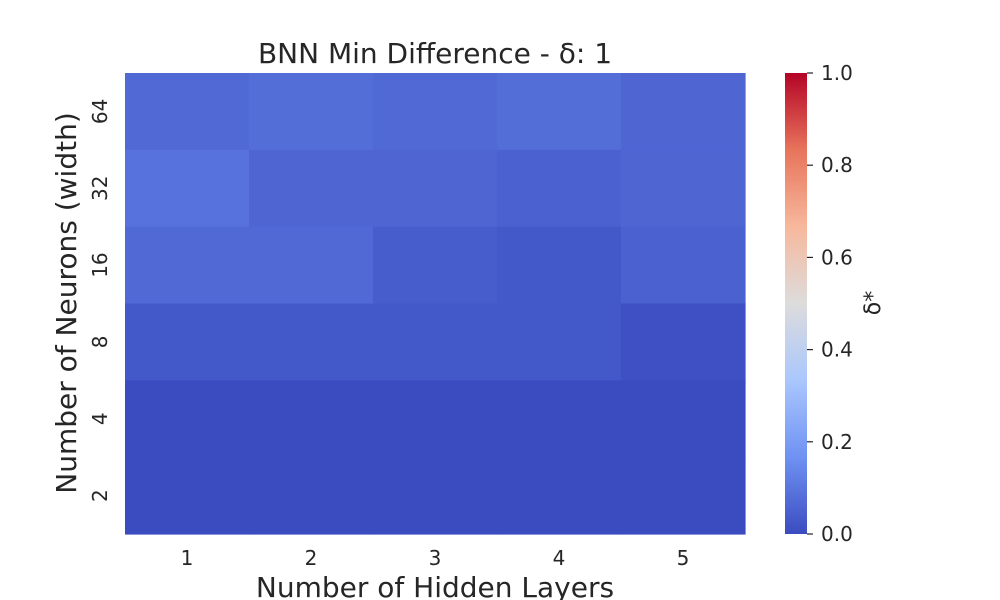 This screenshot has width=1000, height=600. I want to click on chart-title: BNN Min Difference - δ: 1, so click(435, 53).